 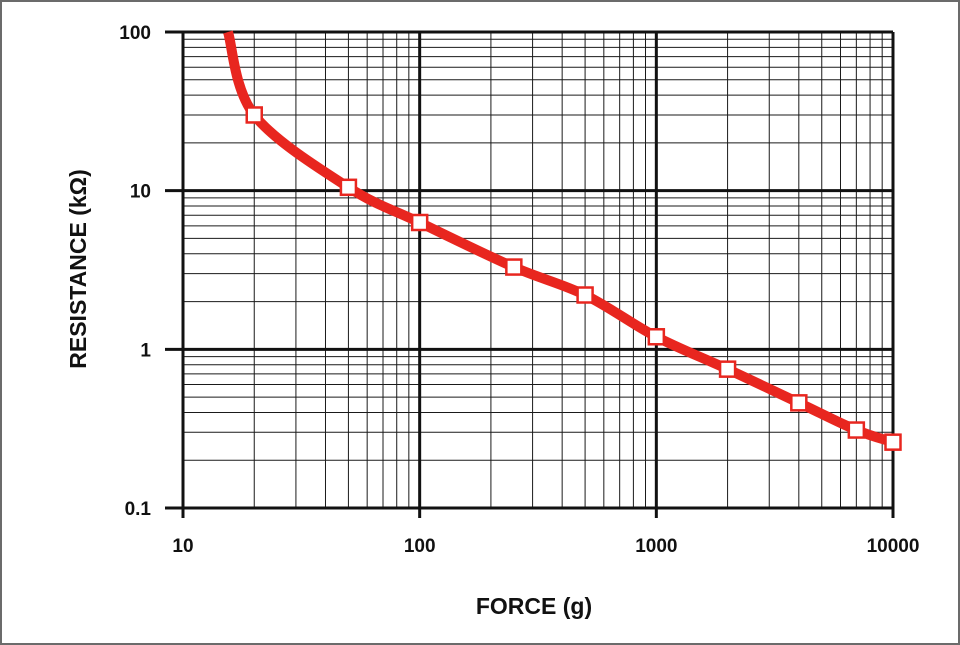 What do you see at coordinates (420, 546) in the screenshot?
I see `x-tick-label: 100` at bounding box center [420, 546].